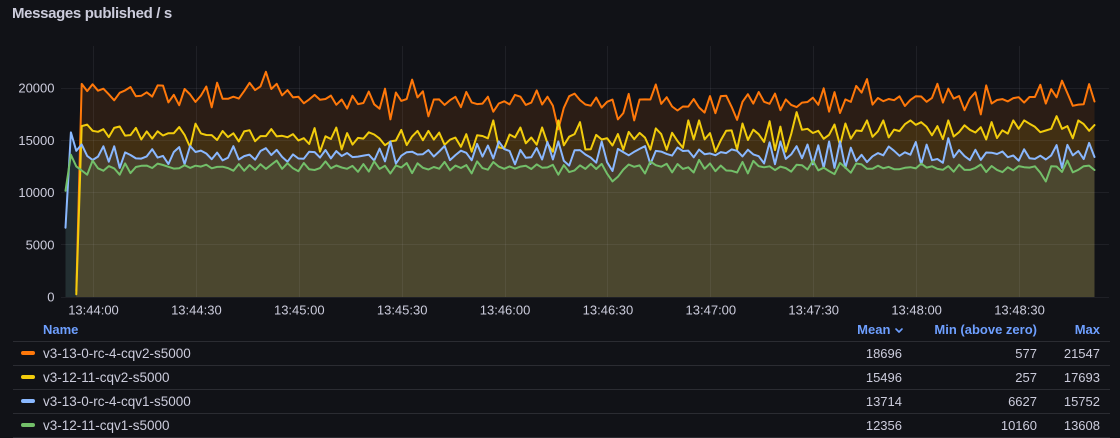  Describe the element at coordinates (50, 297) in the screenshot. I see `svg-text: 0` at that location.